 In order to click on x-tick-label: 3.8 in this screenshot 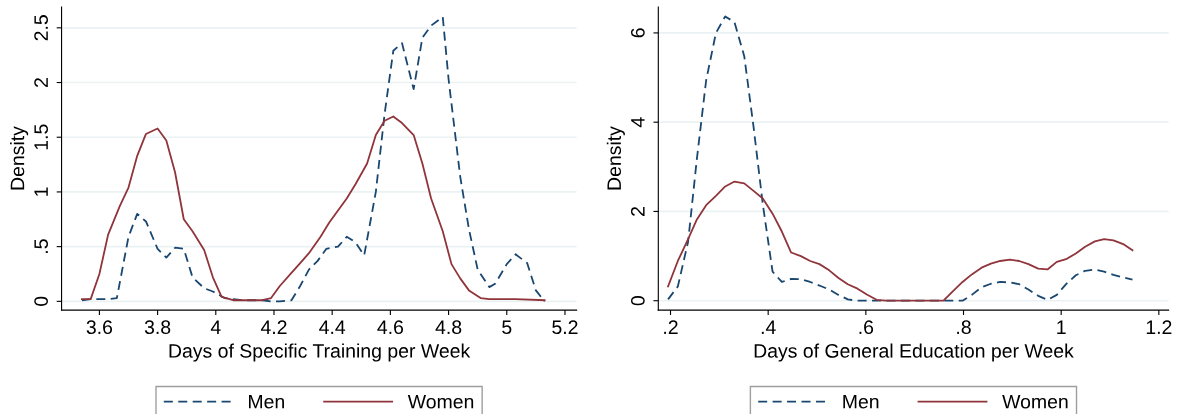, I will do `click(157, 327)`.